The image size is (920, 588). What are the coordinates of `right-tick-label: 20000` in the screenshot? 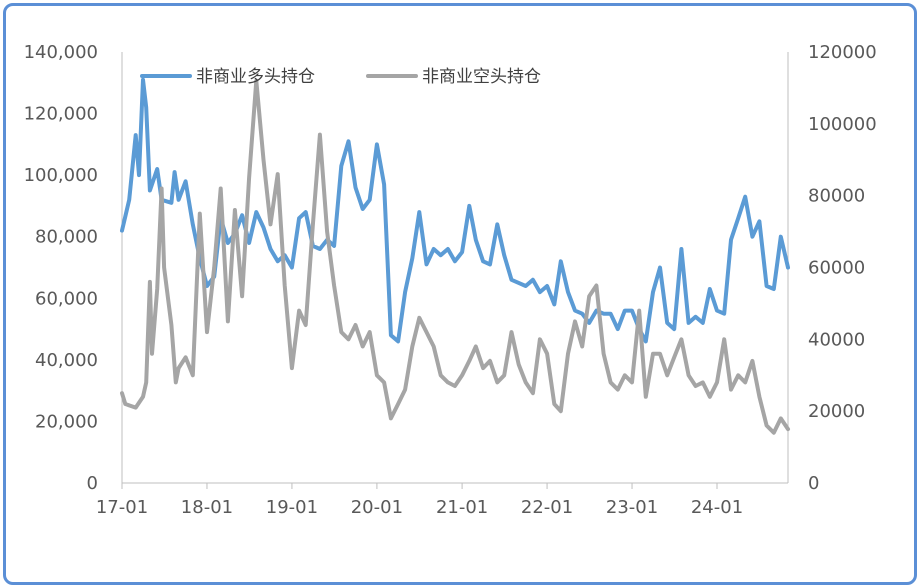 It's located at (836, 411).